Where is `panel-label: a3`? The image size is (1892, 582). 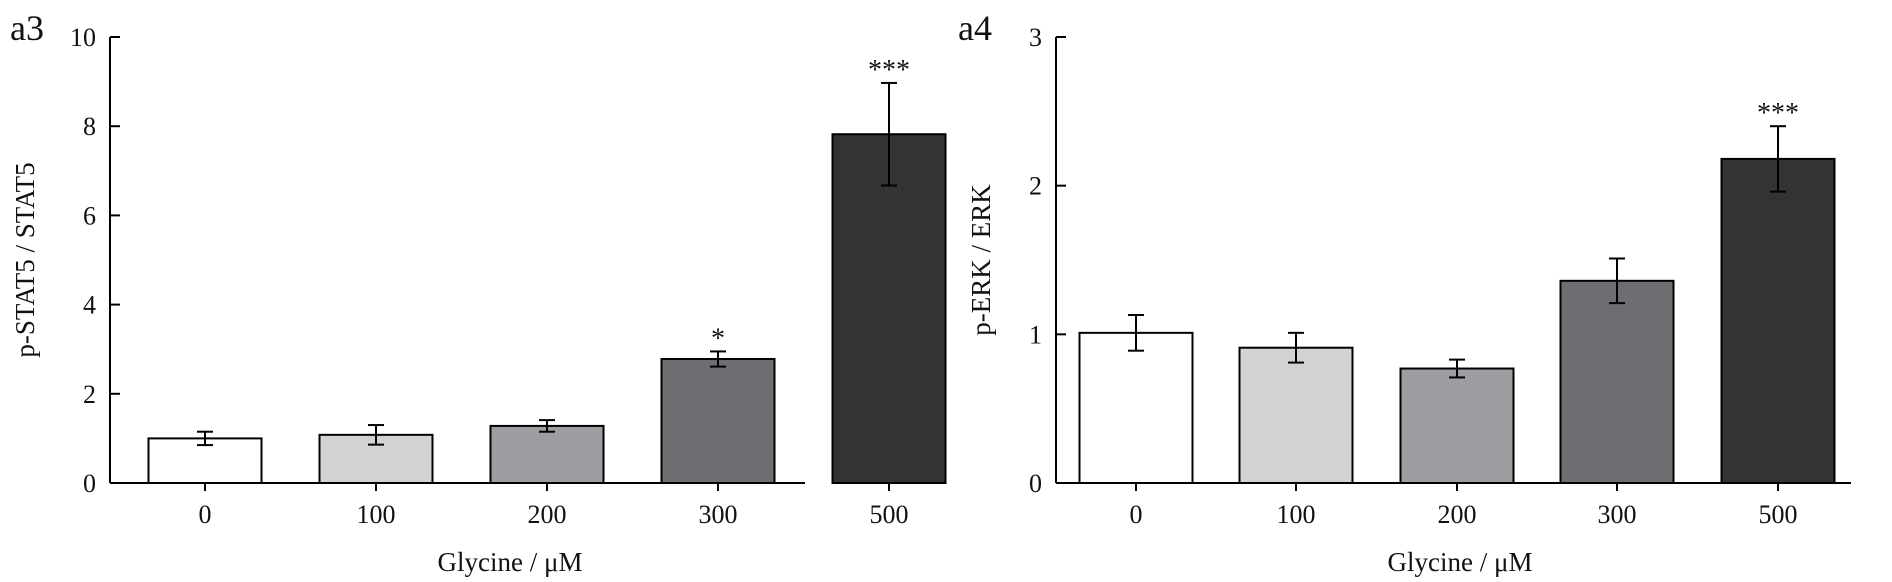 panel-label: a3 is located at coordinates (27, 28).